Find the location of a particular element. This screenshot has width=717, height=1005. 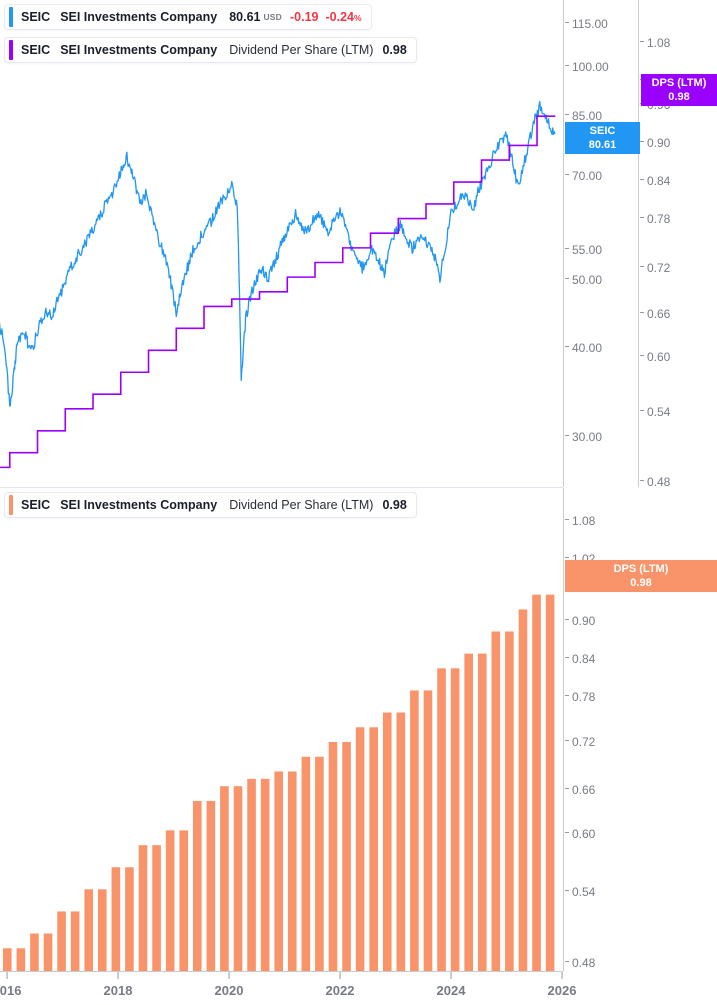

legend-change-percent: -0.24% is located at coordinates (343, 17).